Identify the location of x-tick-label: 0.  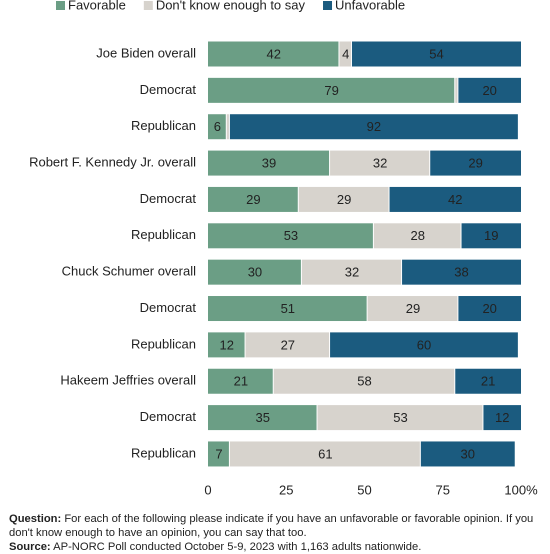
(207, 489).